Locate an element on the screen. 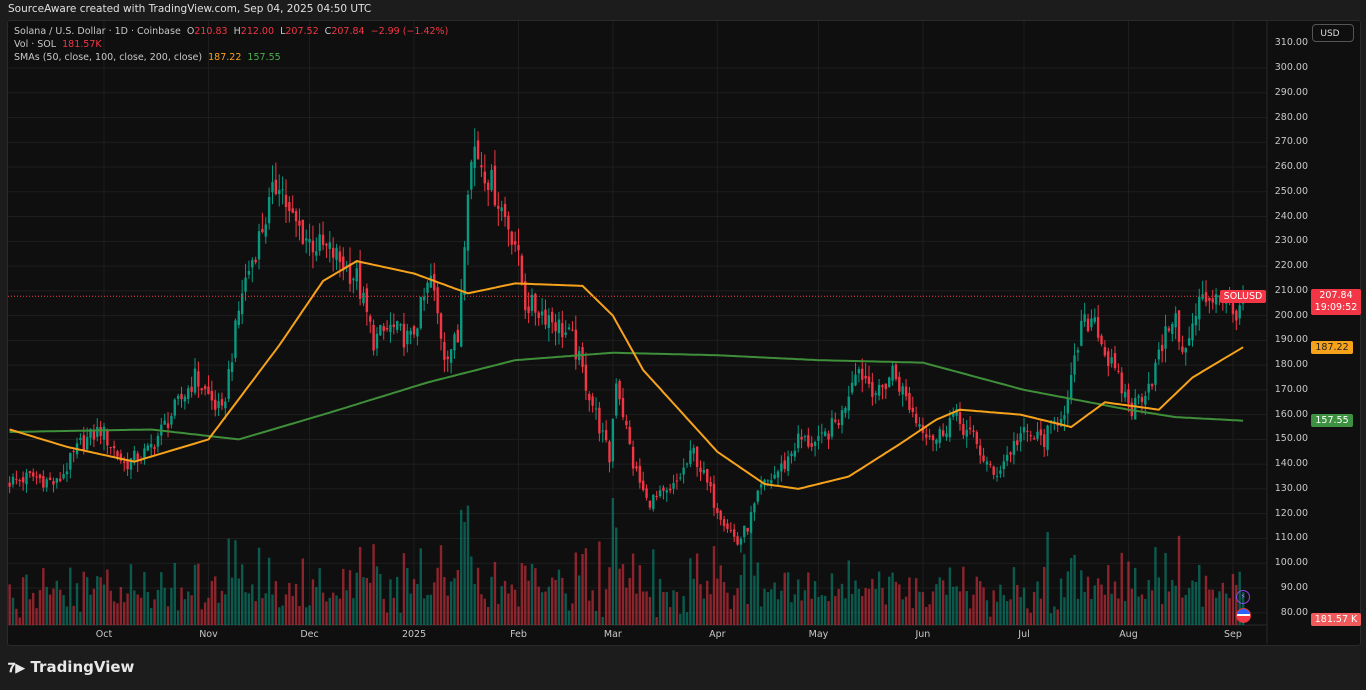 The width and height of the screenshot is (1366, 690). volume-label: Vol · SOL is located at coordinates (35, 44).